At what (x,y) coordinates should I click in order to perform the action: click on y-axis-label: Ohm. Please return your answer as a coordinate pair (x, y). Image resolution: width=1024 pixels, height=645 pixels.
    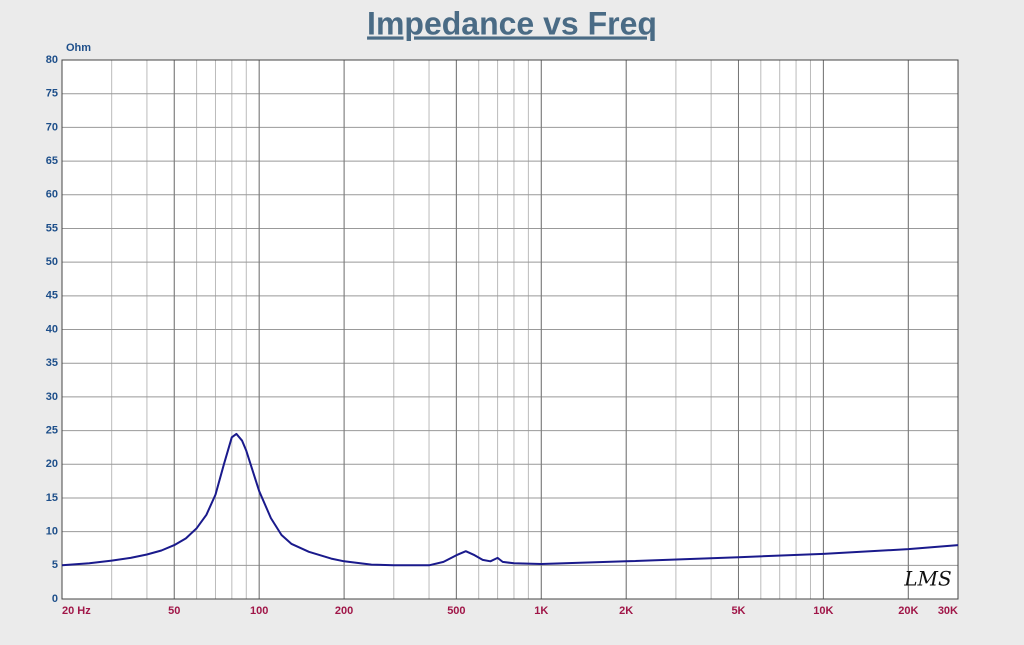
    Looking at the image, I should click on (78, 48).